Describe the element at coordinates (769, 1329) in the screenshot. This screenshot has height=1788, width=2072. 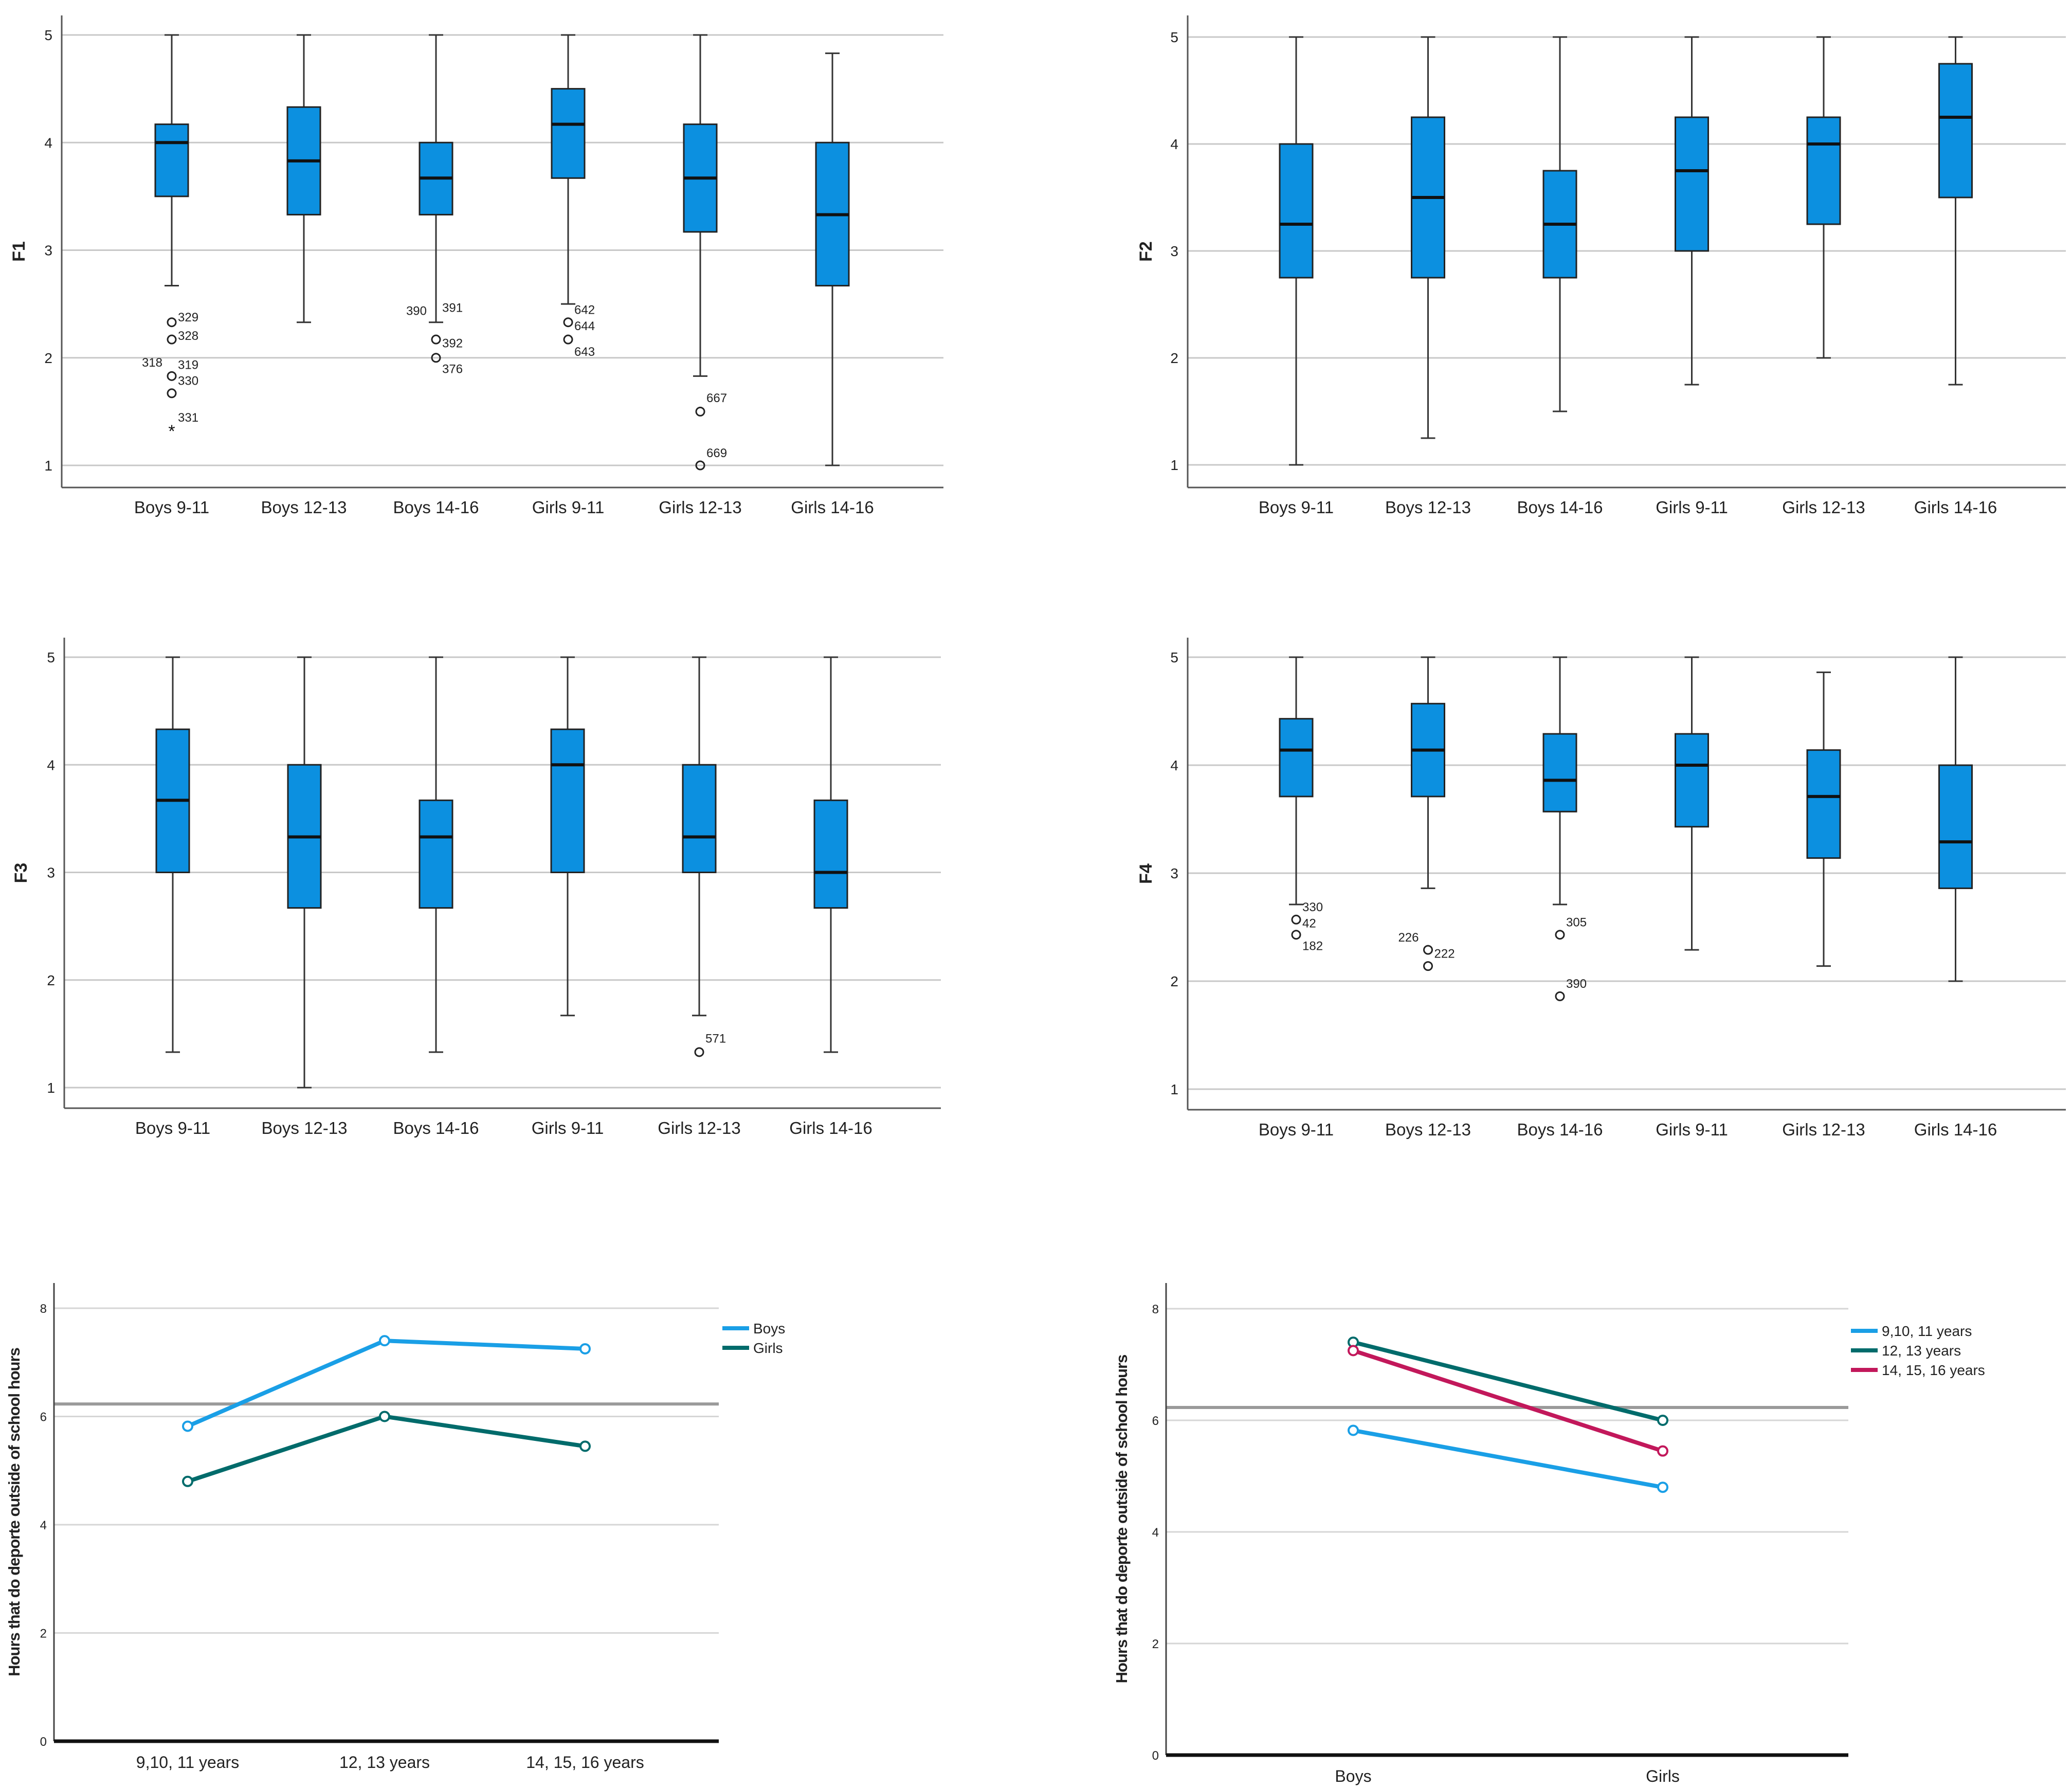
I see `legend-label-0: Boys` at that location.